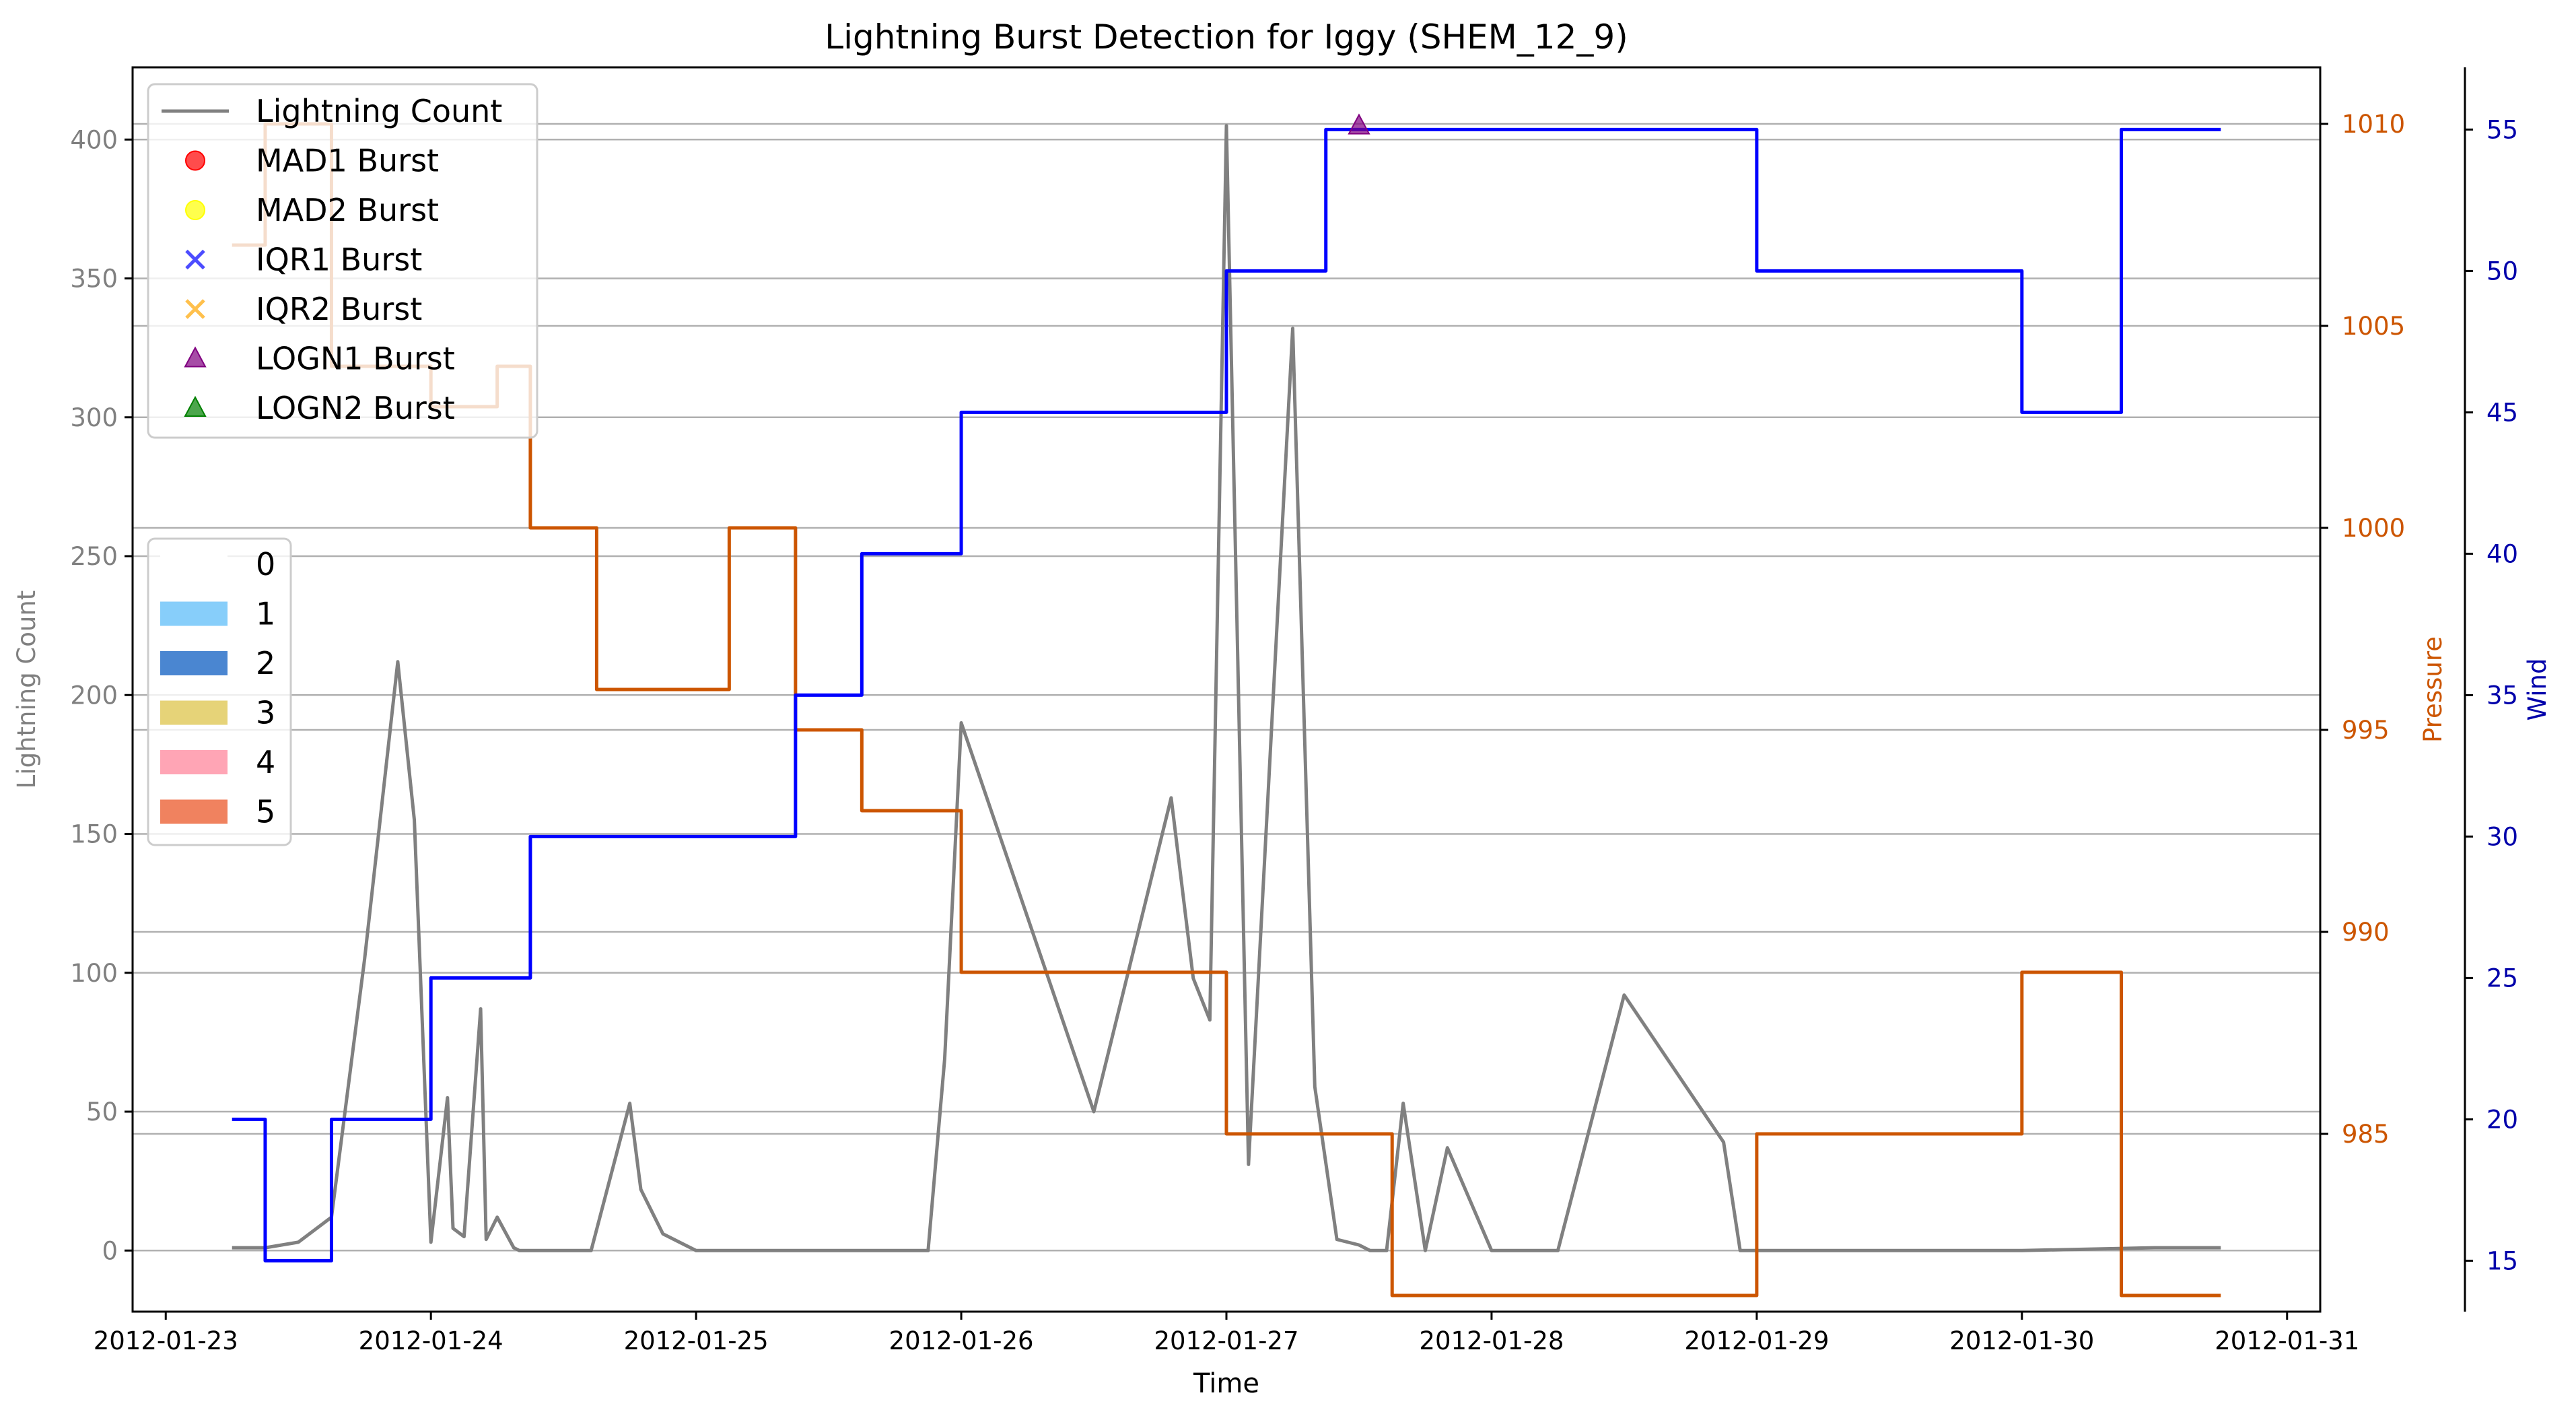 This screenshot has width=2576, height=1416. Describe the element at coordinates (1226, 1383) in the screenshot. I see `x-axis-label: Time` at that location.